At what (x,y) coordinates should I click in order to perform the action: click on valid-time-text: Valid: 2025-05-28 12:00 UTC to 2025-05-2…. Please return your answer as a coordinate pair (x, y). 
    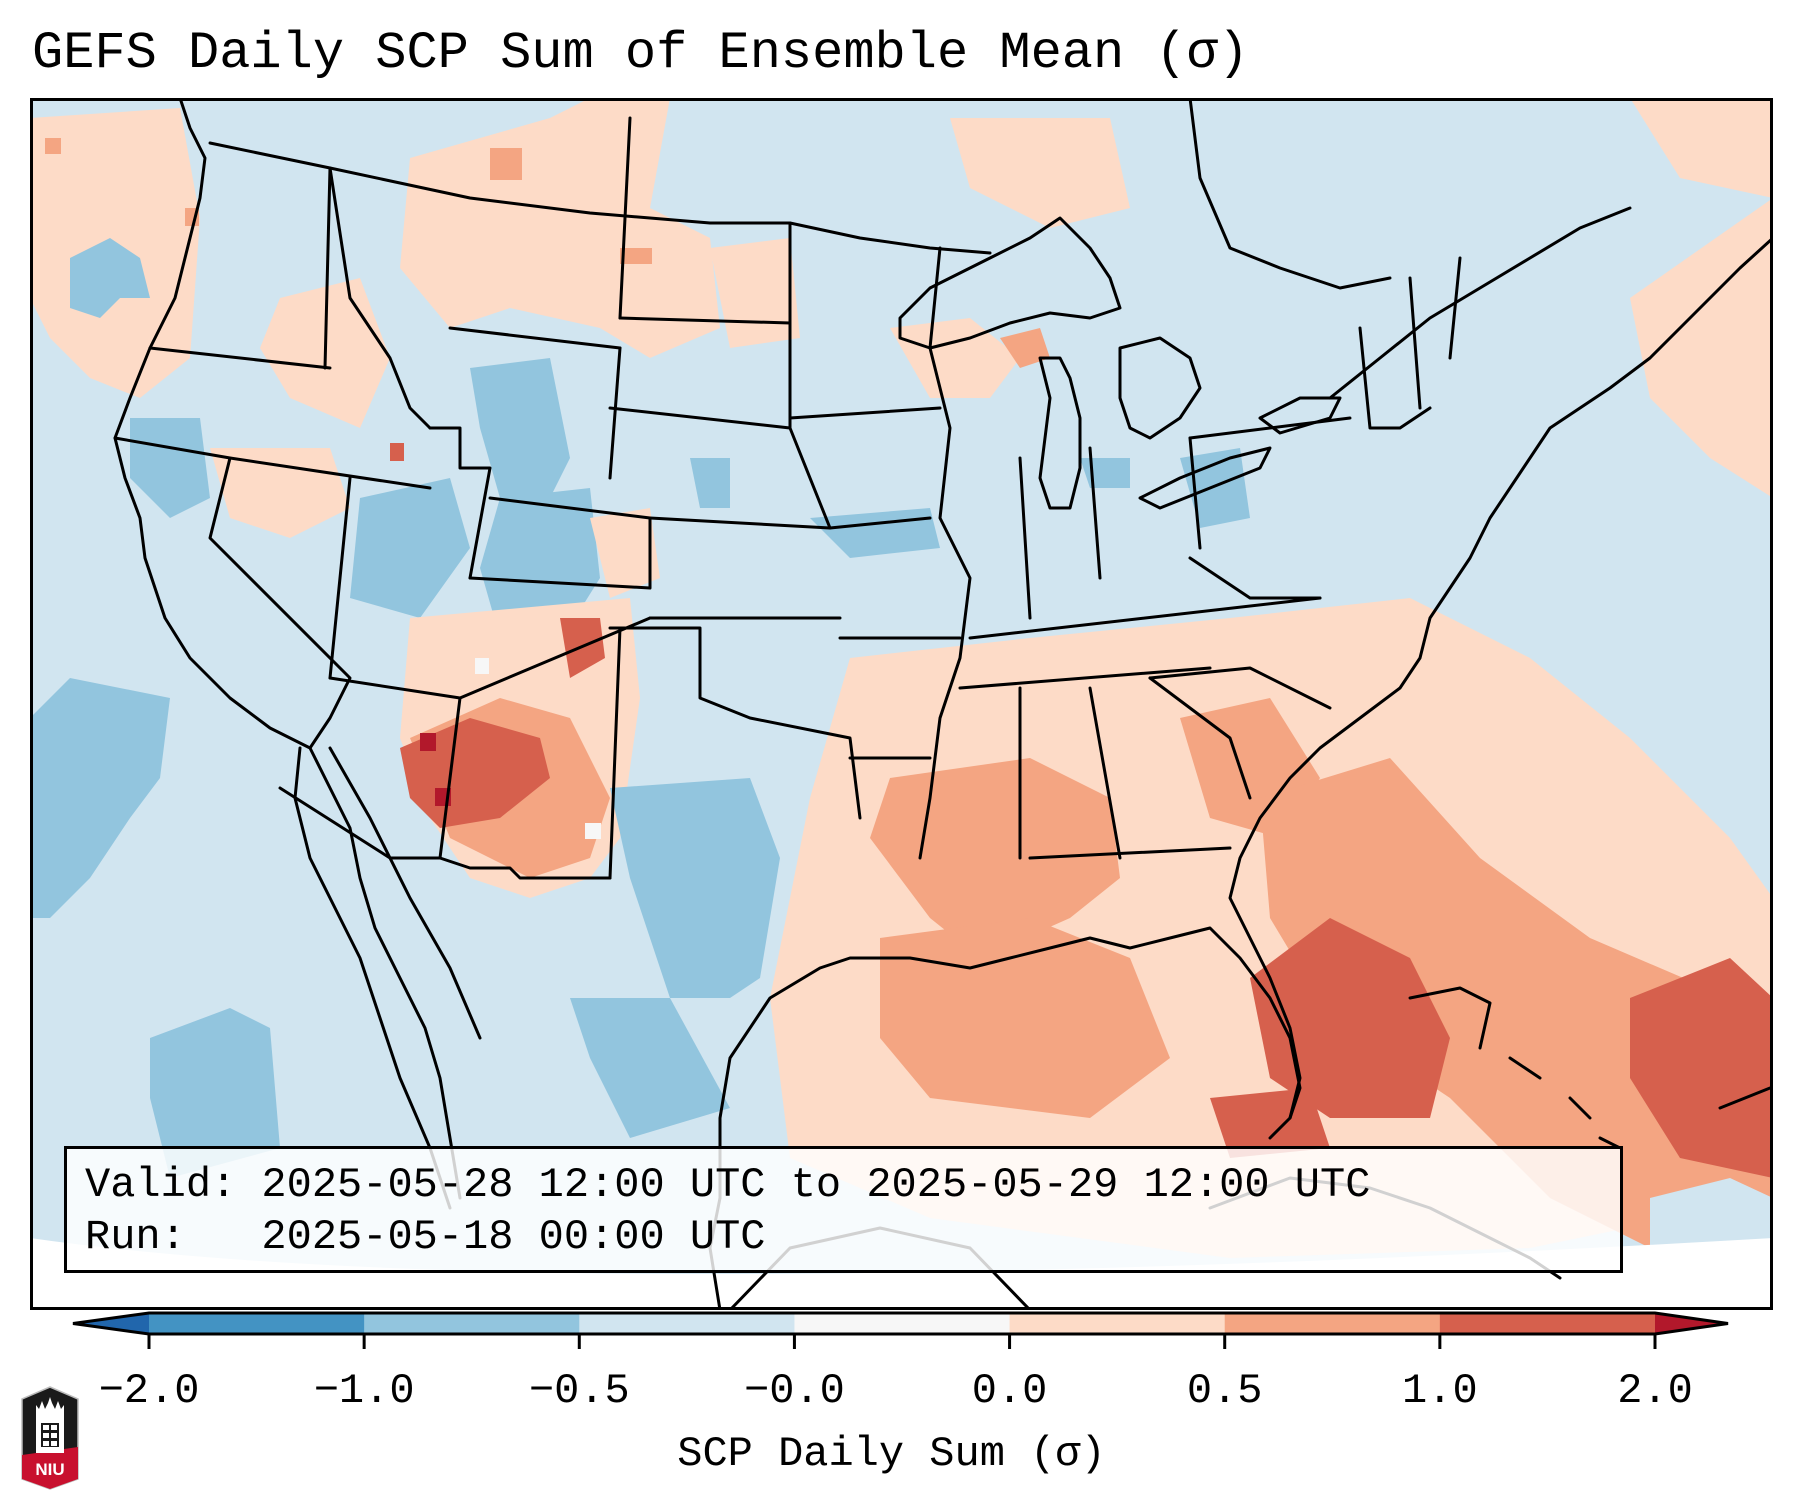
    Looking at the image, I should click on (728, 1185).